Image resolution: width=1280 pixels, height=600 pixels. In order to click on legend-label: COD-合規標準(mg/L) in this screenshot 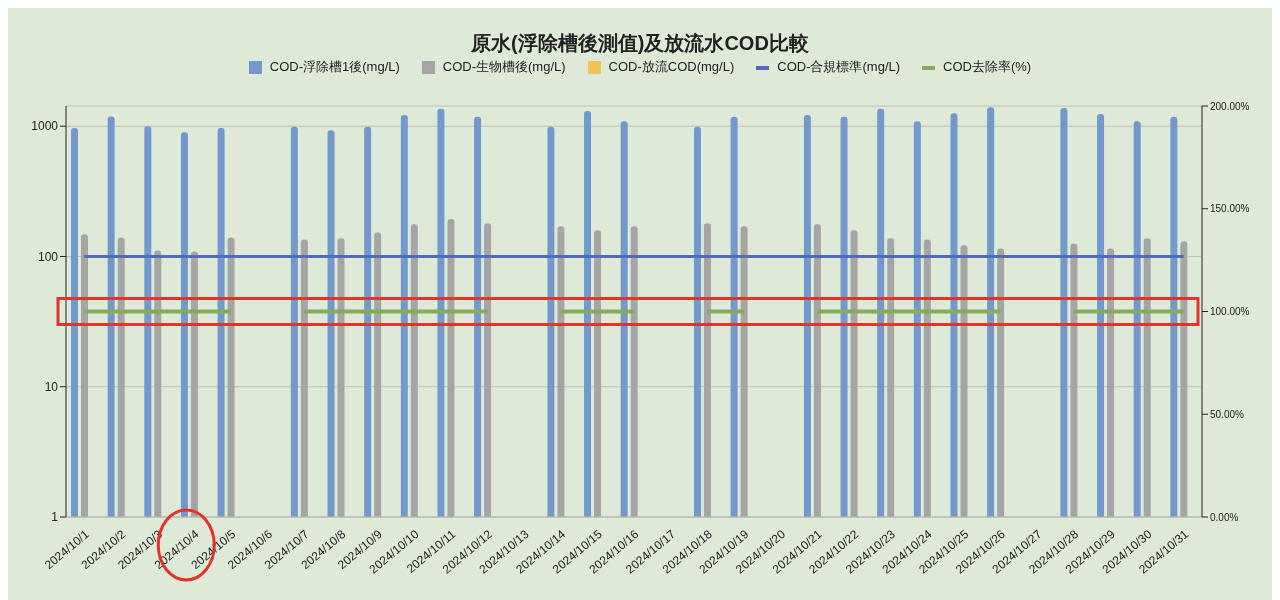, I will do `click(839, 67)`.